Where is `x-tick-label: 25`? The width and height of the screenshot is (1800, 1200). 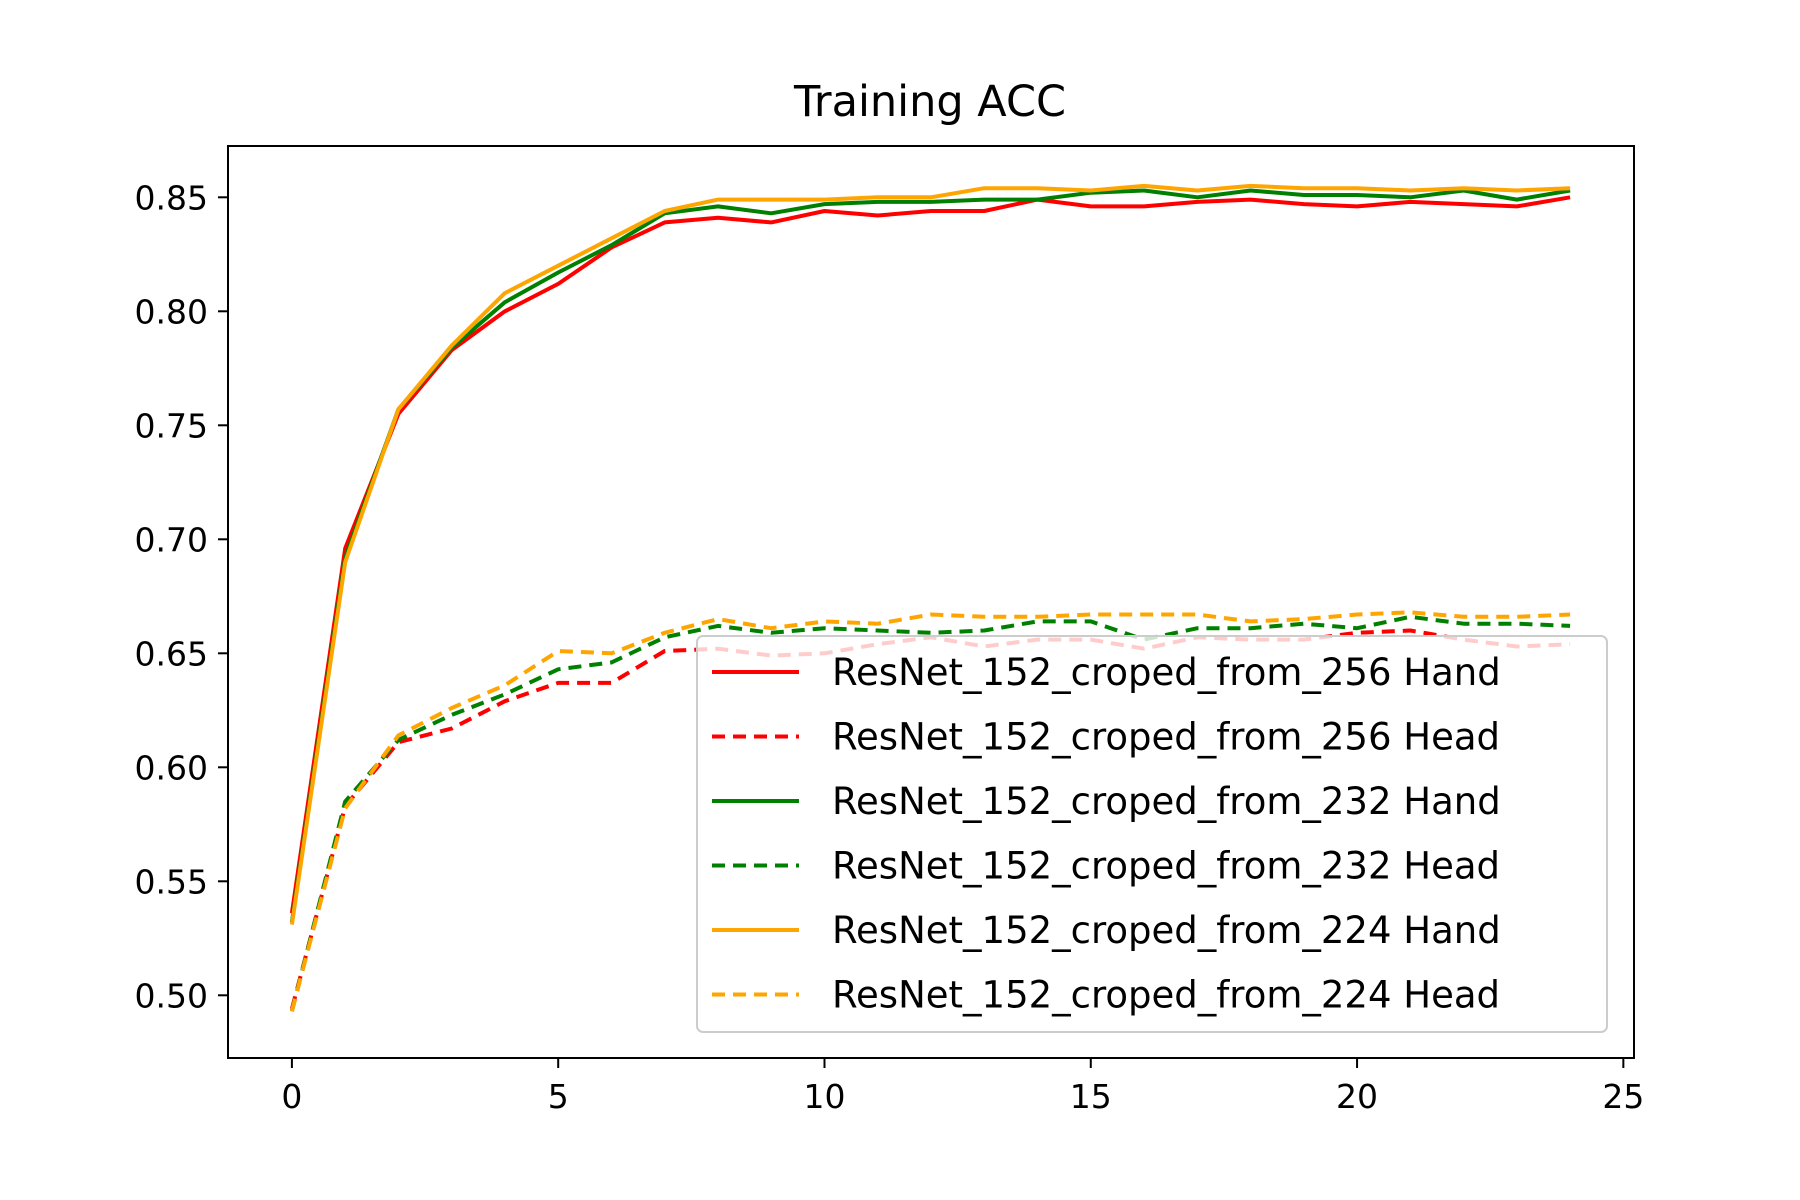
x-tick-label: 25 is located at coordinates (1623, 1096).